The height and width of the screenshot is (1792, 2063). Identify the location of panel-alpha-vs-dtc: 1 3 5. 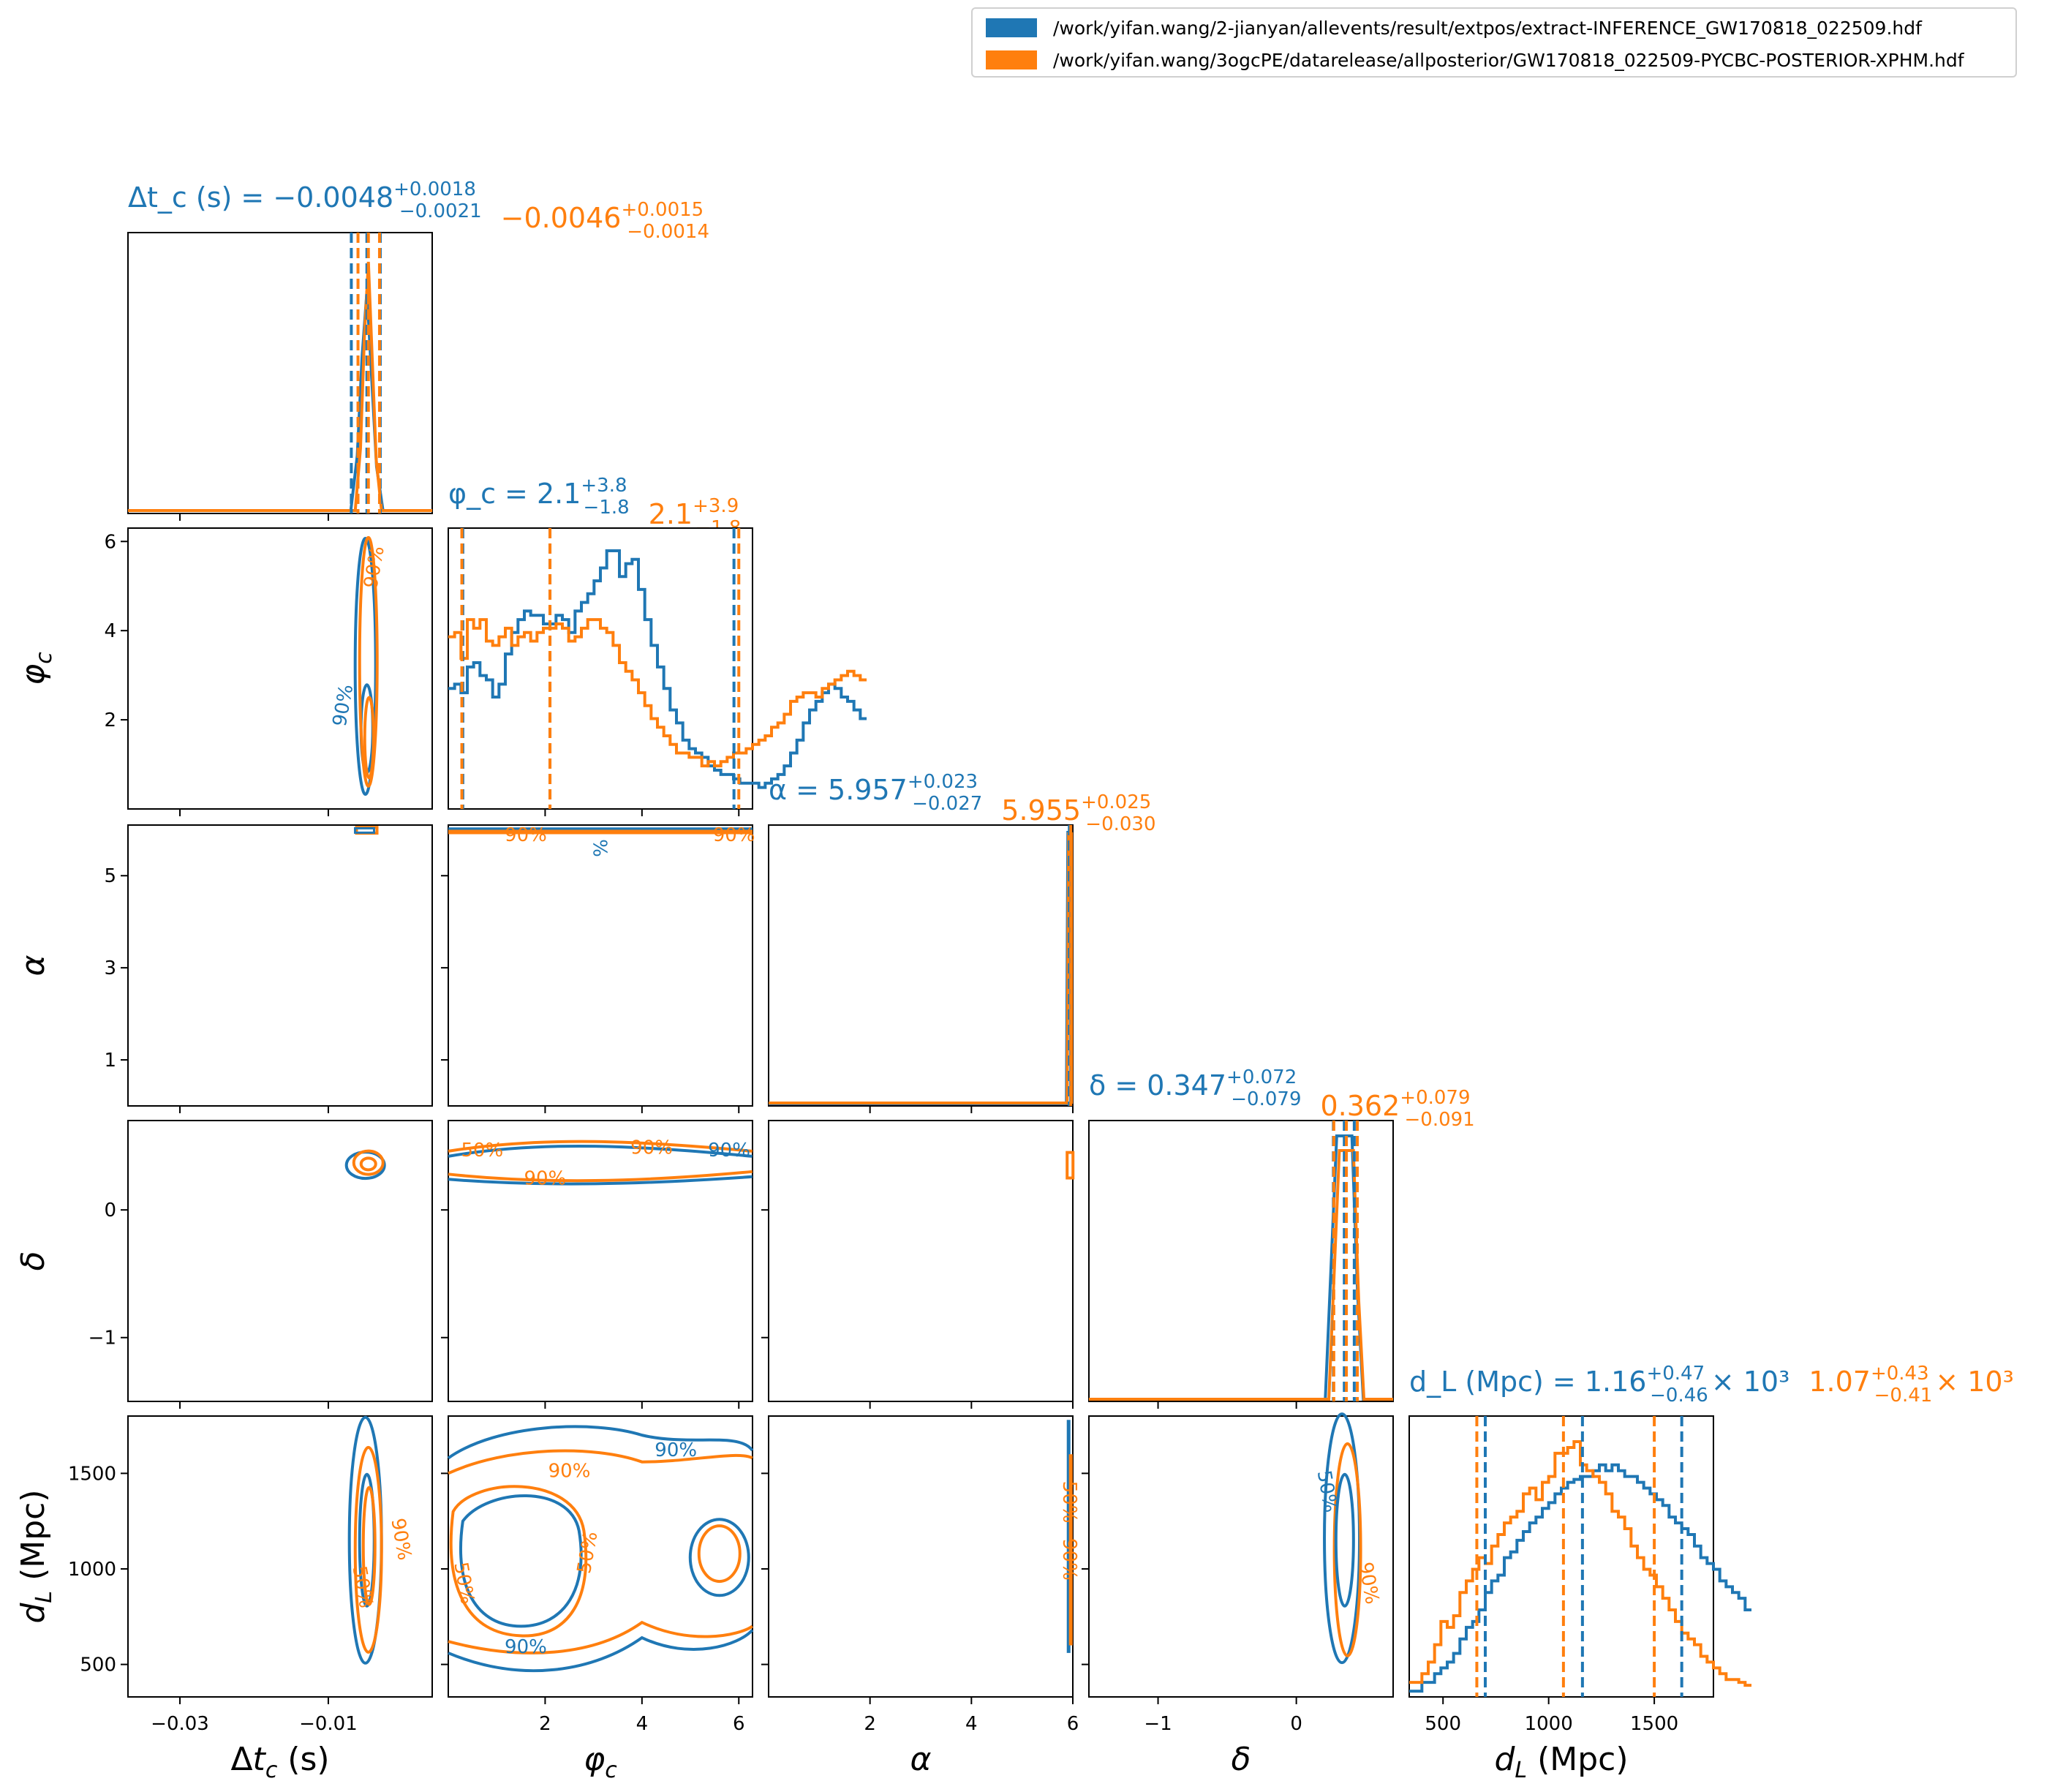
(268, 968).